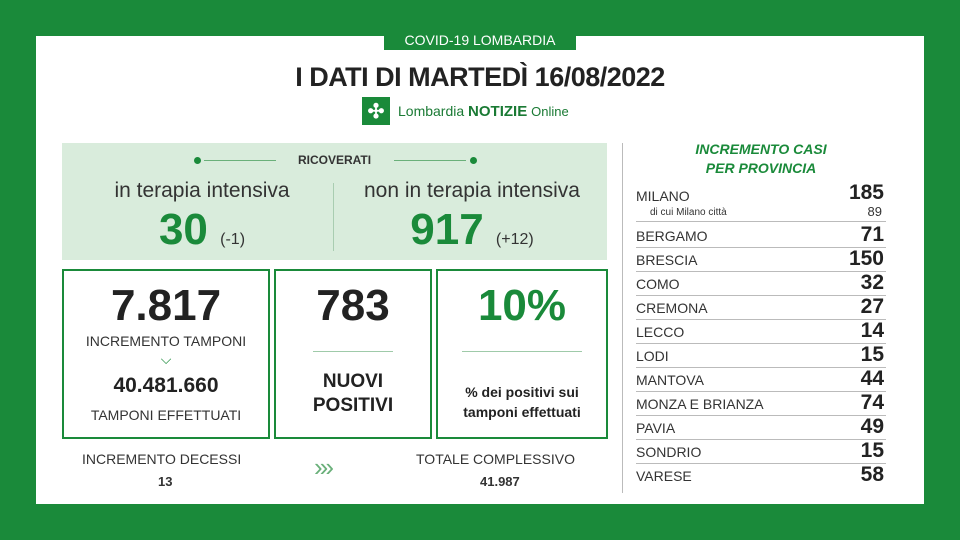 The height and width of the screenshot is (540, 960). I want to click on province-name: VARESE, so click(664, 476).